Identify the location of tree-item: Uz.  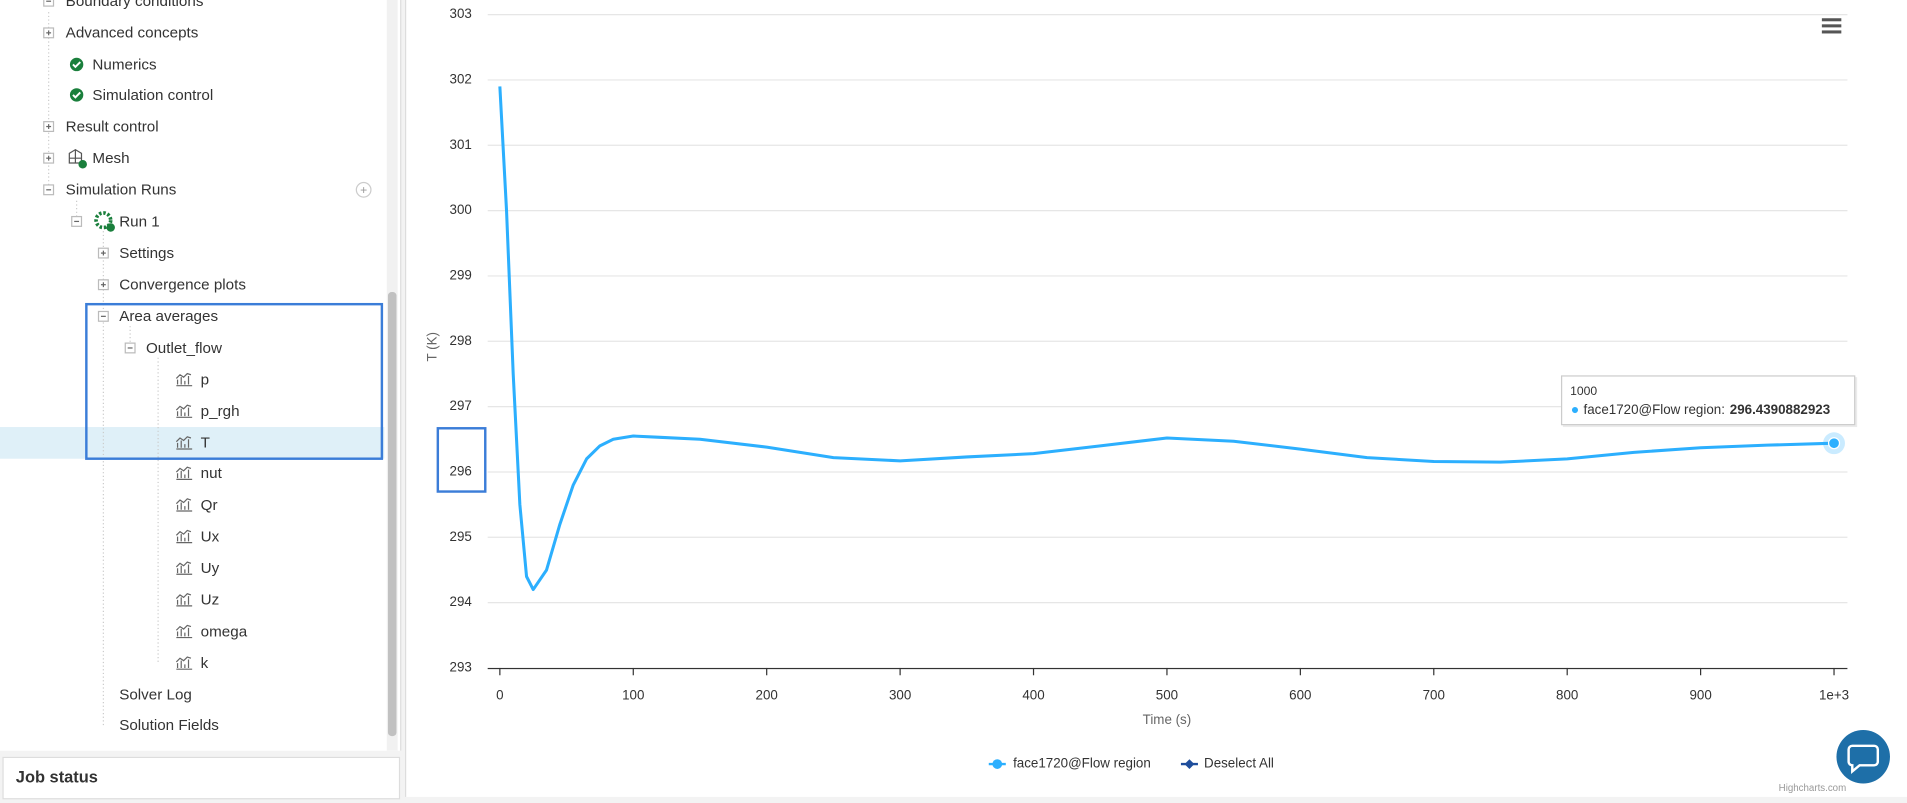
(210, 600).